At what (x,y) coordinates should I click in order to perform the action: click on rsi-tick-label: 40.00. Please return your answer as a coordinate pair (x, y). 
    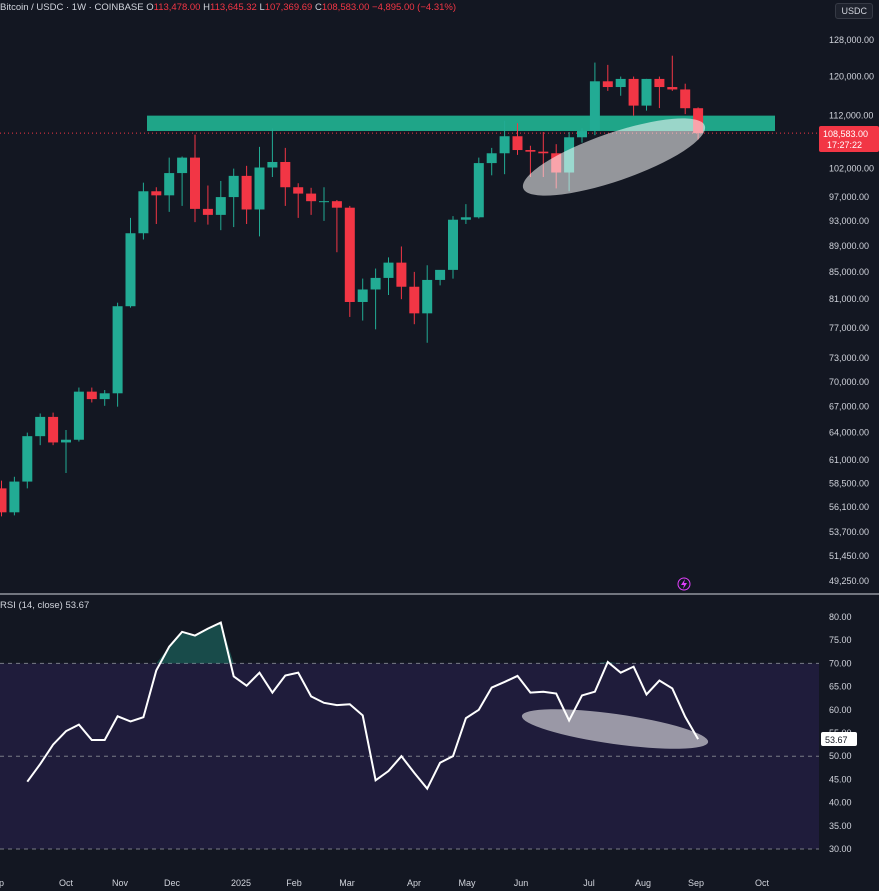
    Looking at the image, I should click on (840, 803).